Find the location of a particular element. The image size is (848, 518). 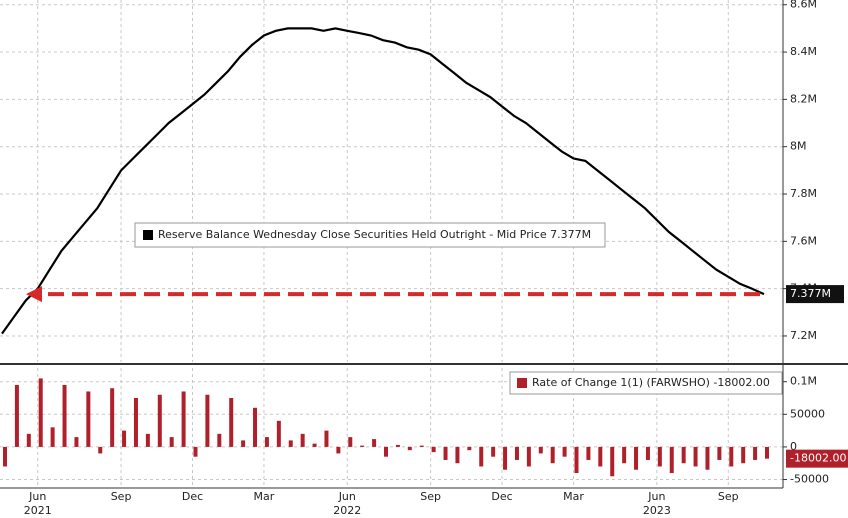

legend-label: Rate of Change 1(1) (FARWSHO) -18002.00 is located at coordinates (651, 382).